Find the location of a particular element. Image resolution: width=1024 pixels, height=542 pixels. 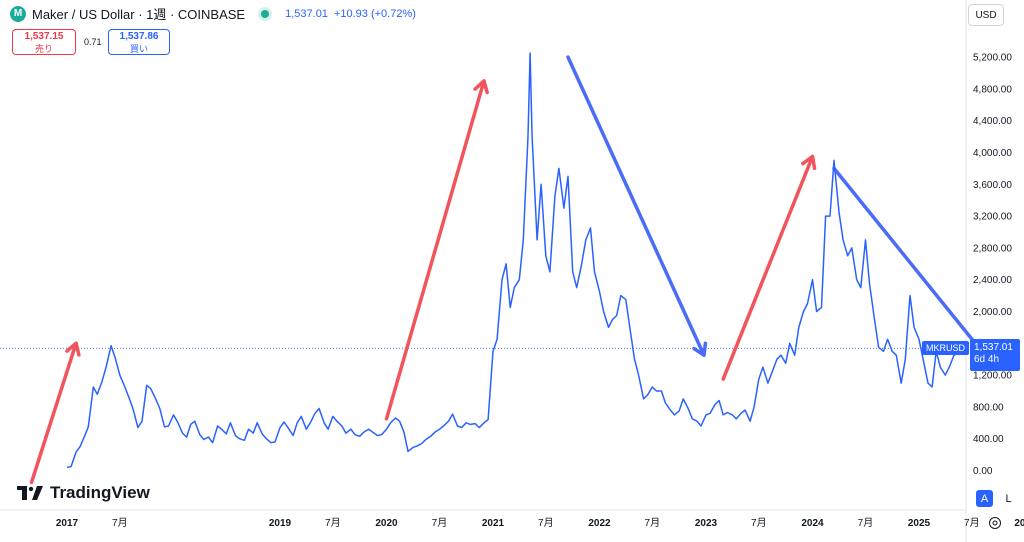

buy-button: 1,537.86 買い is located at coordinates (139, 42).